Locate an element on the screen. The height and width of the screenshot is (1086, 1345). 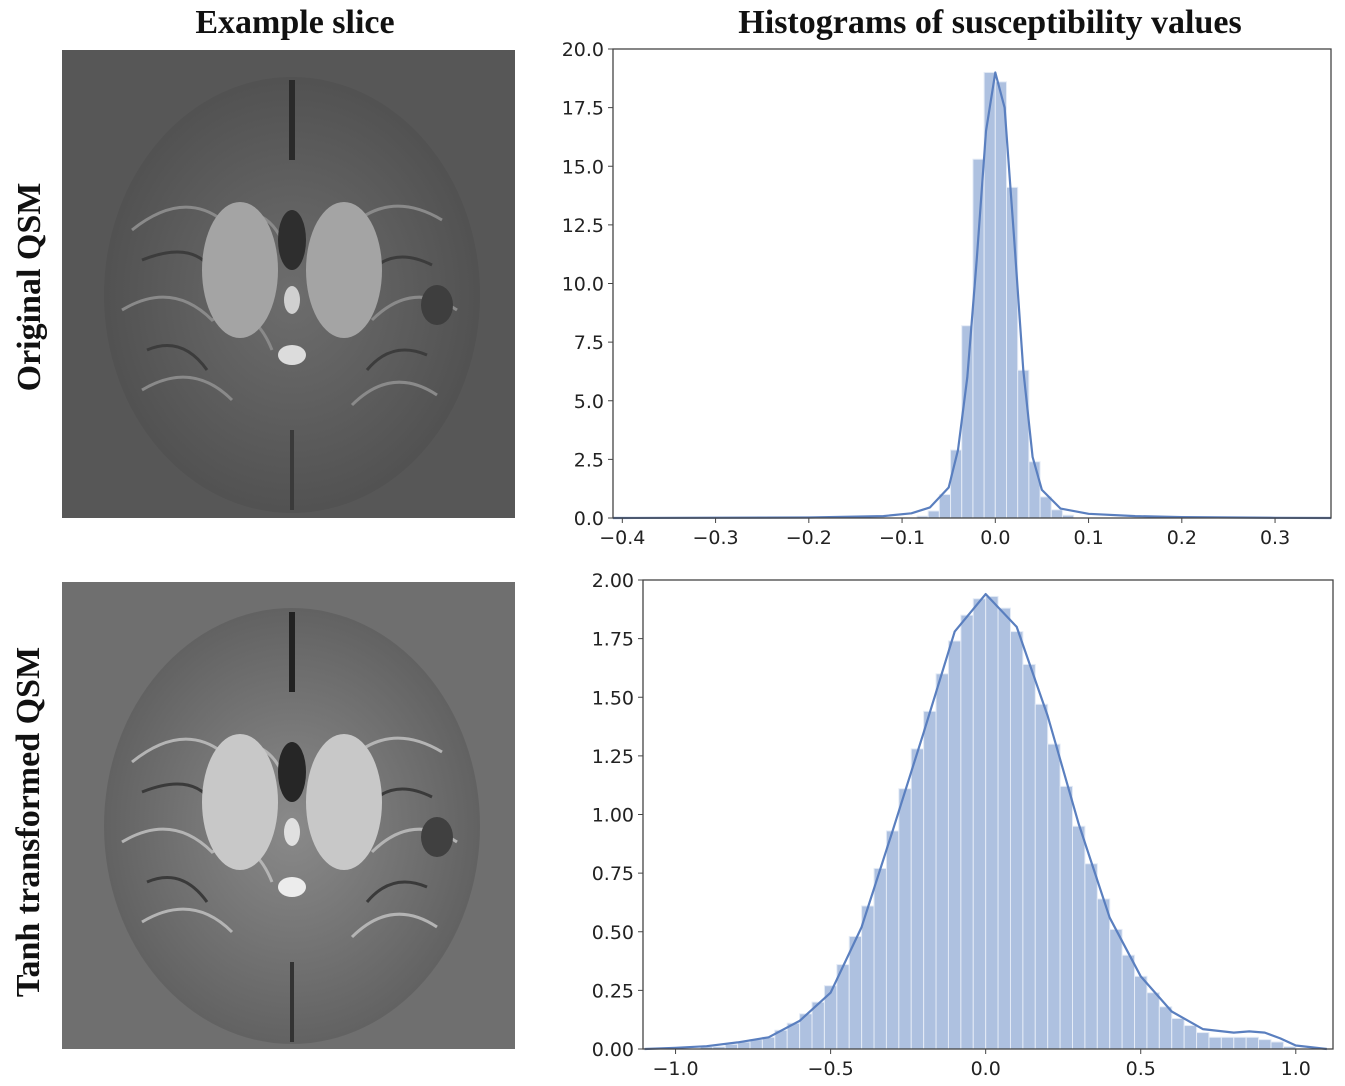
y-tick-label: 0.75 is located at coordinates (613, 874).